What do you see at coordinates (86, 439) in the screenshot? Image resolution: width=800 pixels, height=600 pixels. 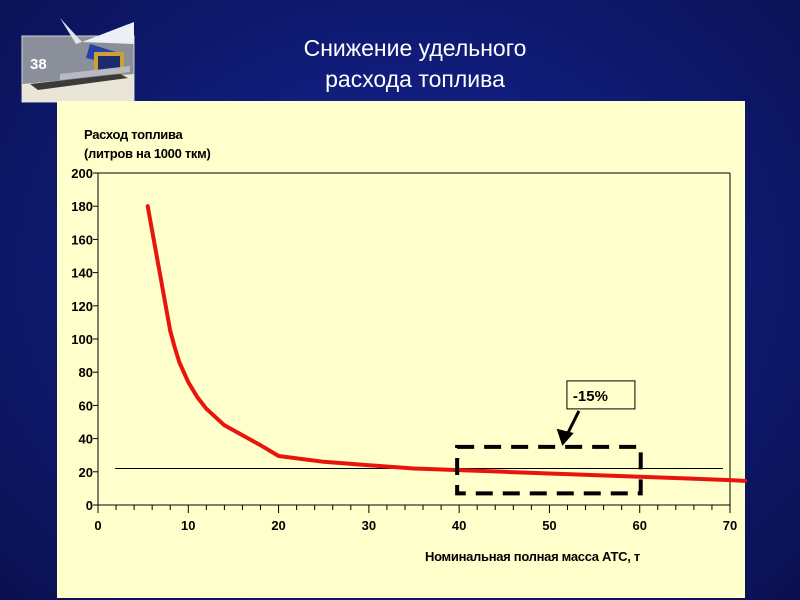 I see `y-tick-label: 40` at bounding box center [86, 439].